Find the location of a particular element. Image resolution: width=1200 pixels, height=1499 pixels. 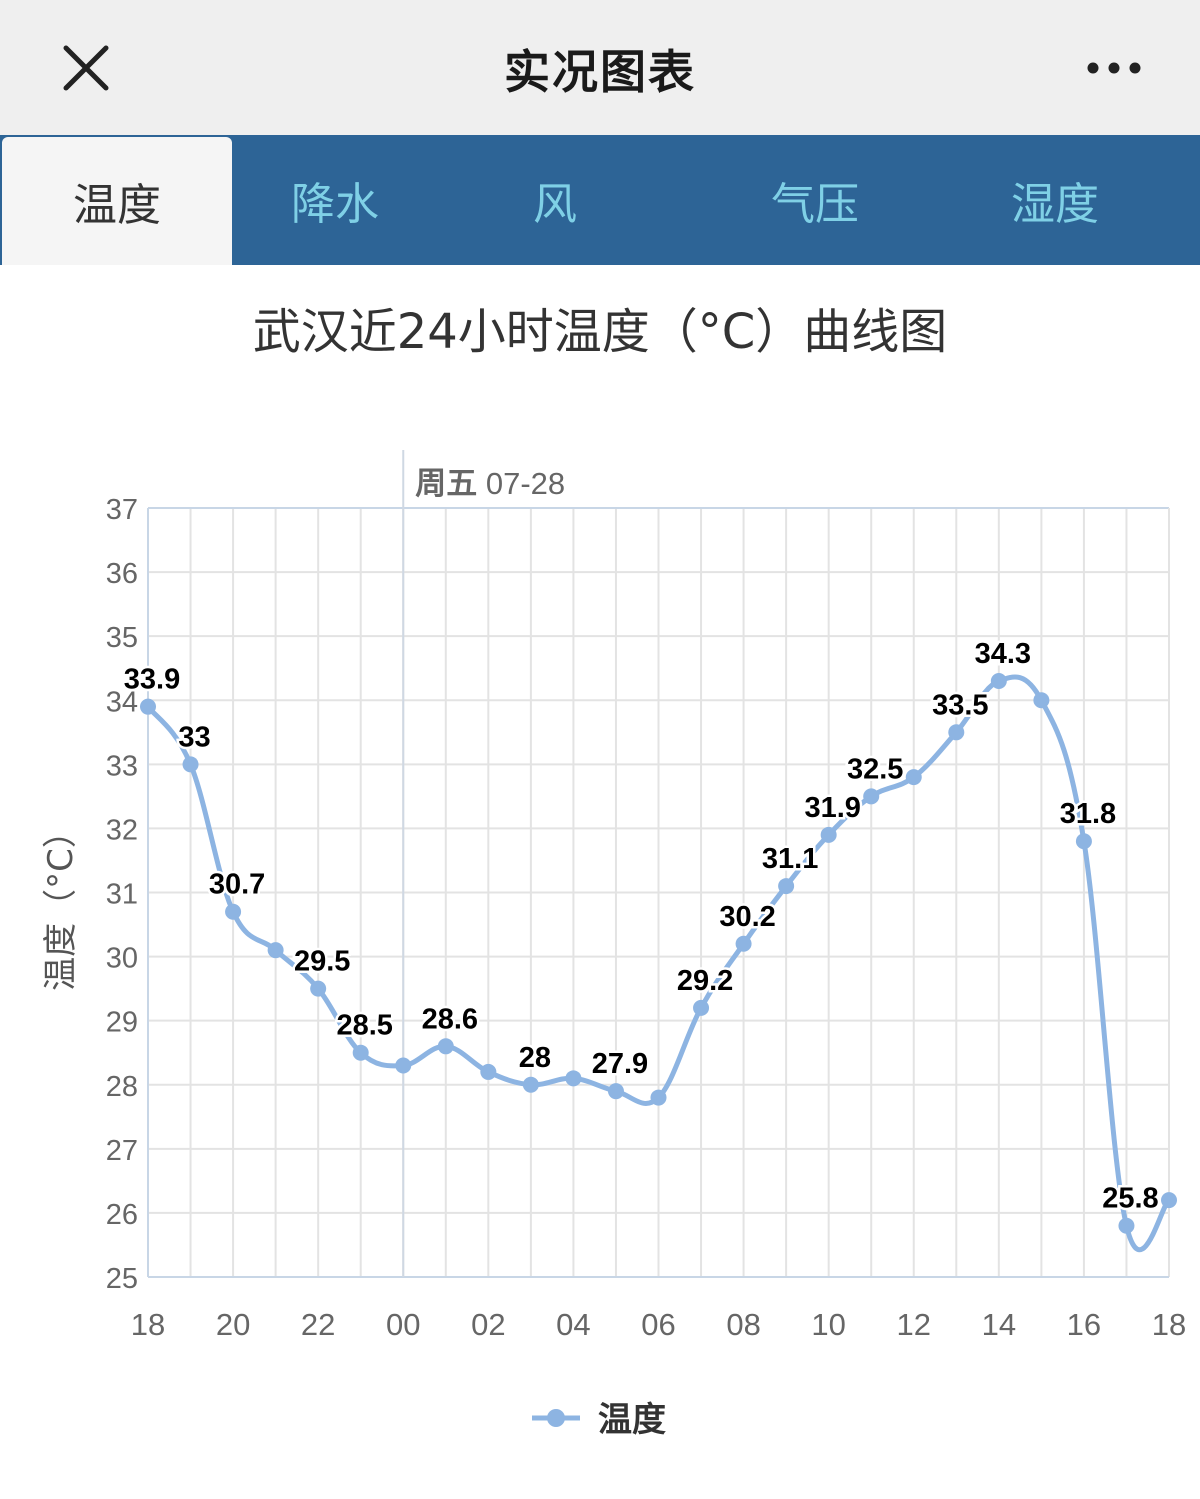

x-tick-label: 02 is located at coordinates (488, 1324).